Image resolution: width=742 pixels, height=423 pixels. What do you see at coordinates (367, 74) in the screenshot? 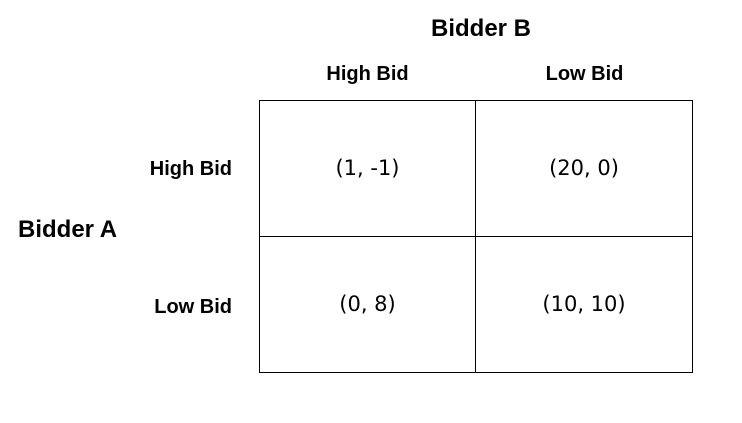
I see `column-strategy-high-bid: High Bid` at bounding box center [367, 74].